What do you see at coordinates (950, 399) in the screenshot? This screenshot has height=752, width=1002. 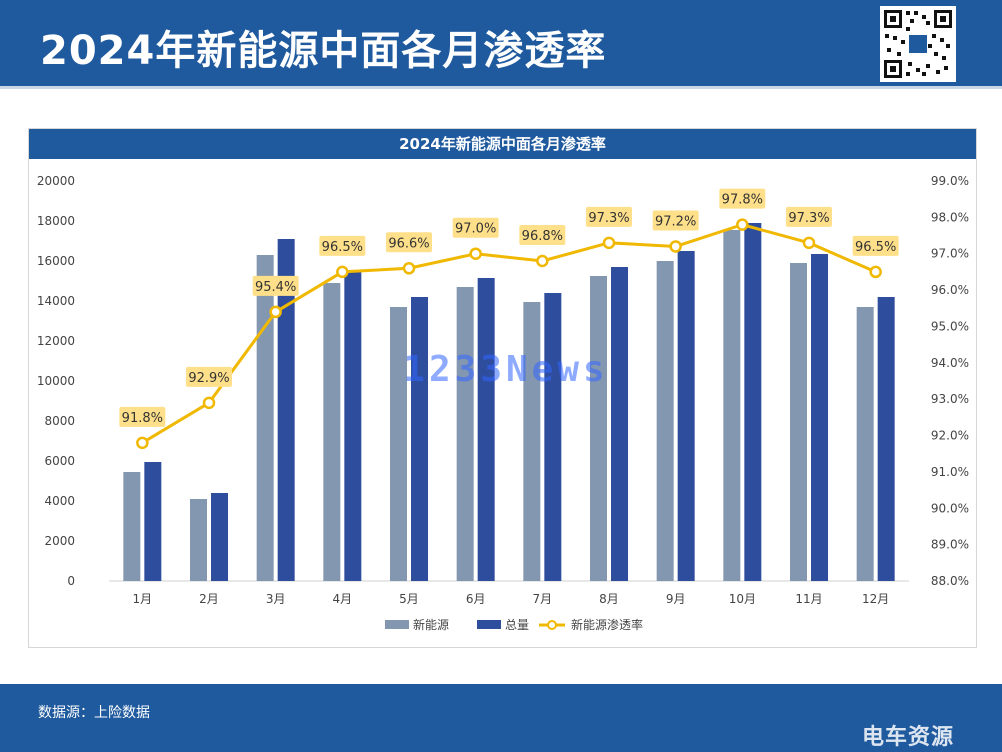 I see `y-right-tick-label: 93.0%` at bounding box center [950, 399].